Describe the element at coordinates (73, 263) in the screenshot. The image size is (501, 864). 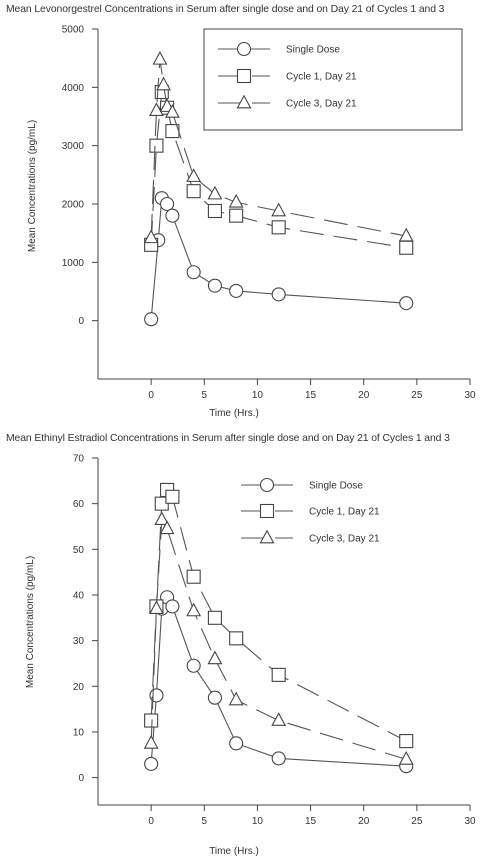
I see `y-tick-label: 1000` at that location.